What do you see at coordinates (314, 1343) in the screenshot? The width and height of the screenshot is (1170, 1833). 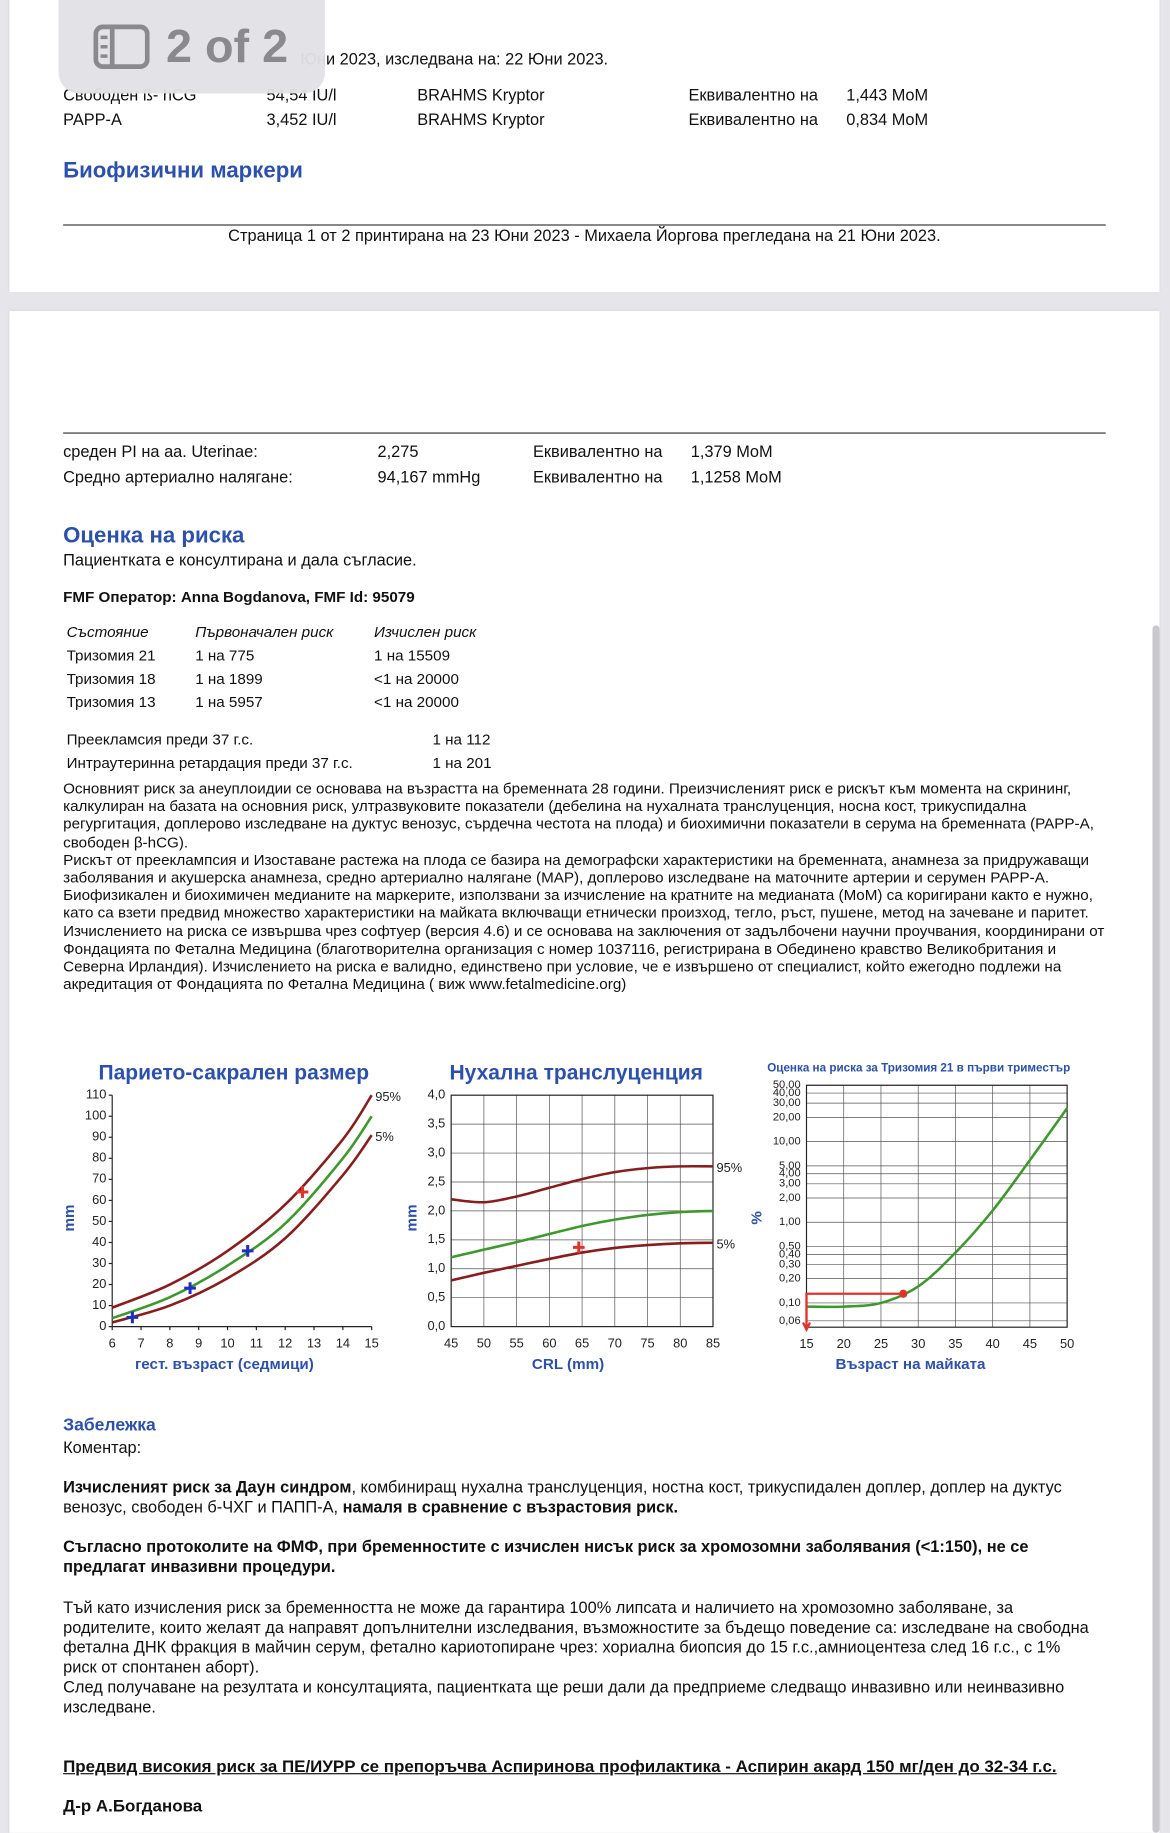 I see `x-tick-label: 13` at bounding box center [314, 1343].